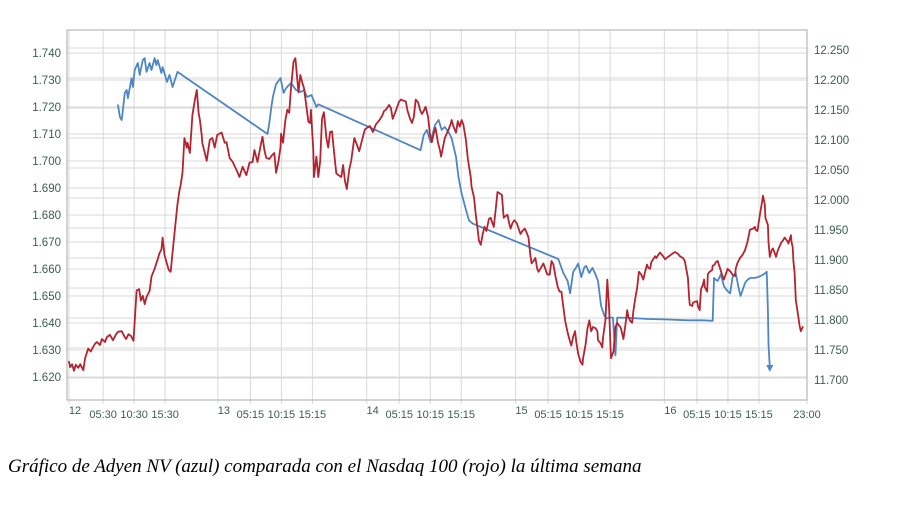 The width and height of the screenshot is (899, 512). What do you see at coordinates (46, 378) in the screenshot?
I see `svg-text: 1.620` at bounding box center [46, 378].